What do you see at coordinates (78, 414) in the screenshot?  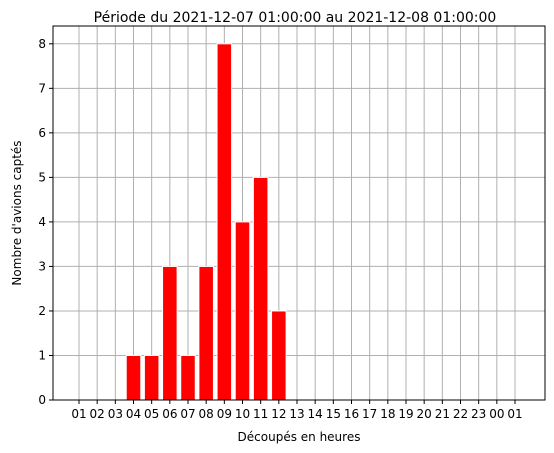 I see `x-tick-label-0: 01` at bounding box center [78, 414].